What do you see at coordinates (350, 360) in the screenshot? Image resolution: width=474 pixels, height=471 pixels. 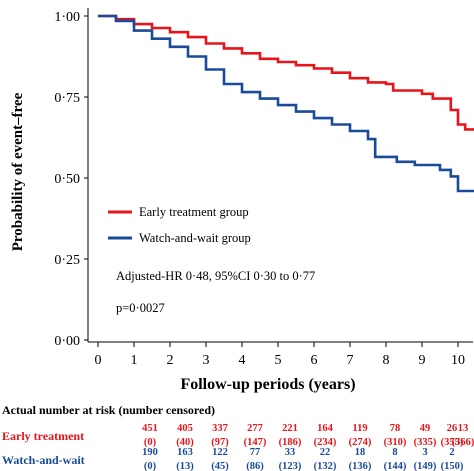 I see `x-tick-label: 7` at bounding box center [350, 360].